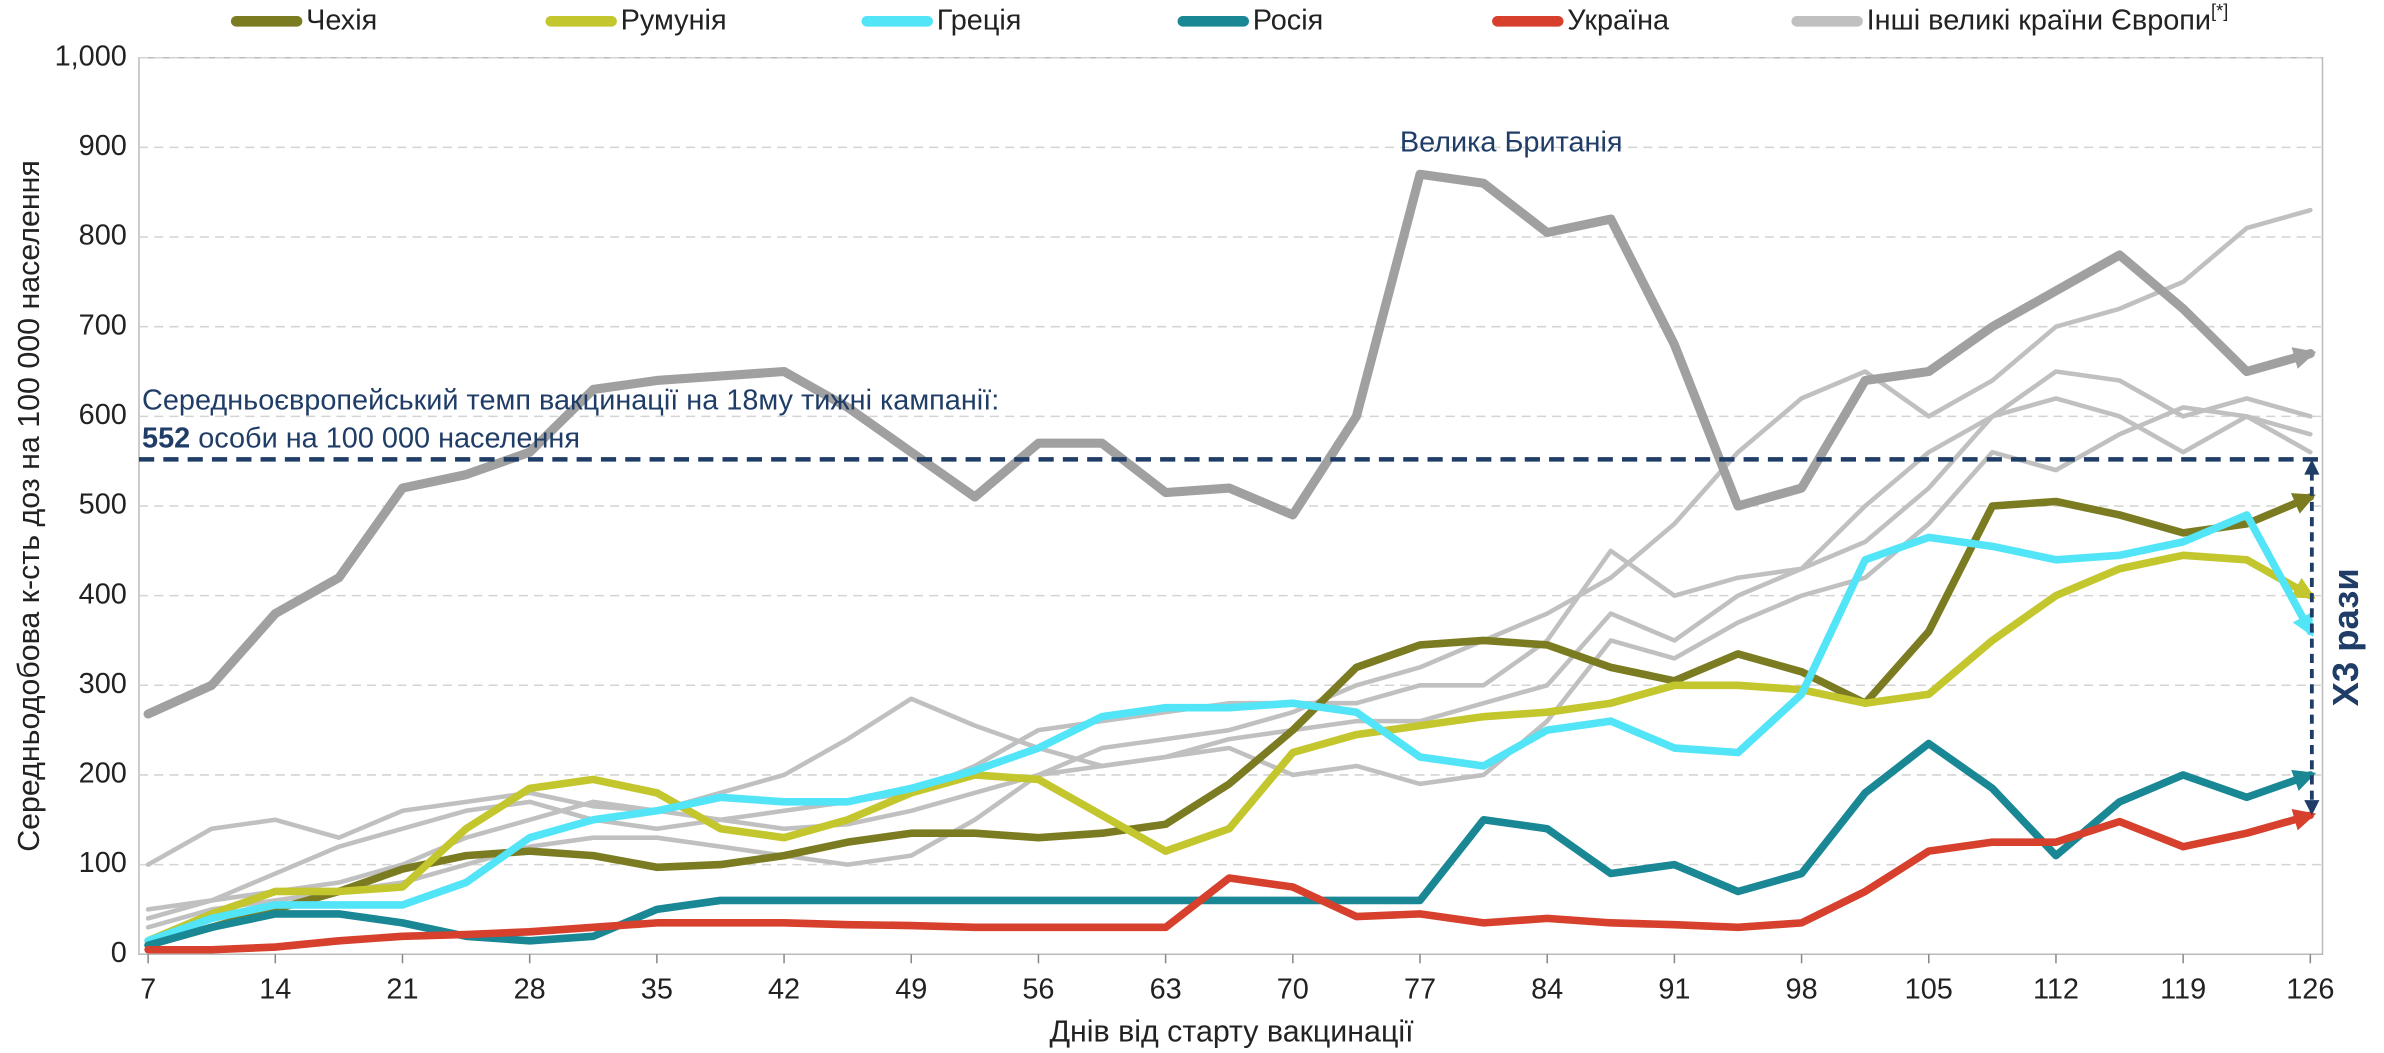 The height and width of the screenshot is (1053, 2384). What do you see at coordinates (2310, 989) in the screenshot?
I see `x-tick-label: 126` at bounding box center [2310, 989].